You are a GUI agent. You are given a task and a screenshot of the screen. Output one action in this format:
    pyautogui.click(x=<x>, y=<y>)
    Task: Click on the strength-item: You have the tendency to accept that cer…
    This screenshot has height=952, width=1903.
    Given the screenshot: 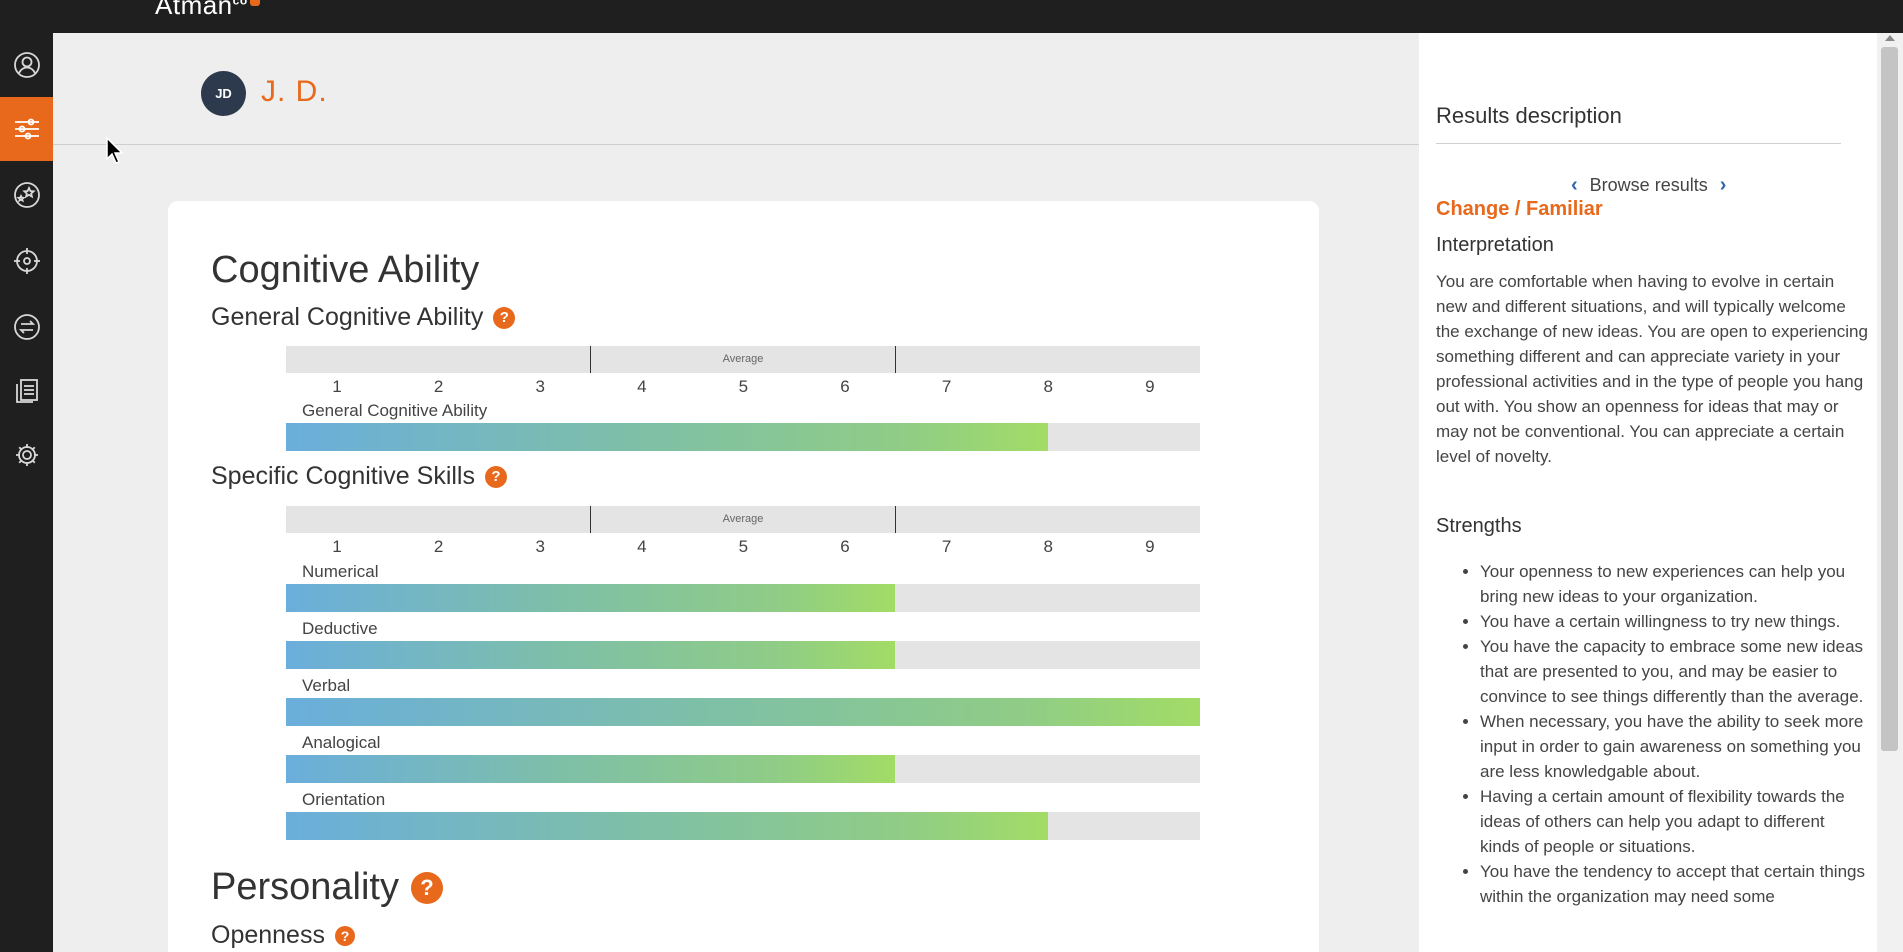 What is the action you would take?
    pyautogui.click(x=1674, y=884)
    